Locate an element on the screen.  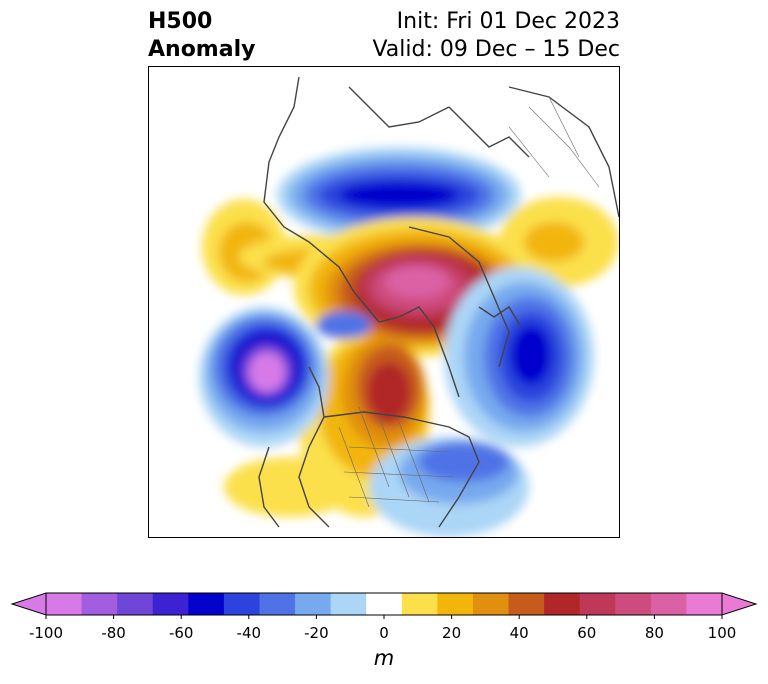
map-title: H500 Anomaly is located at coordinates (201, 36).